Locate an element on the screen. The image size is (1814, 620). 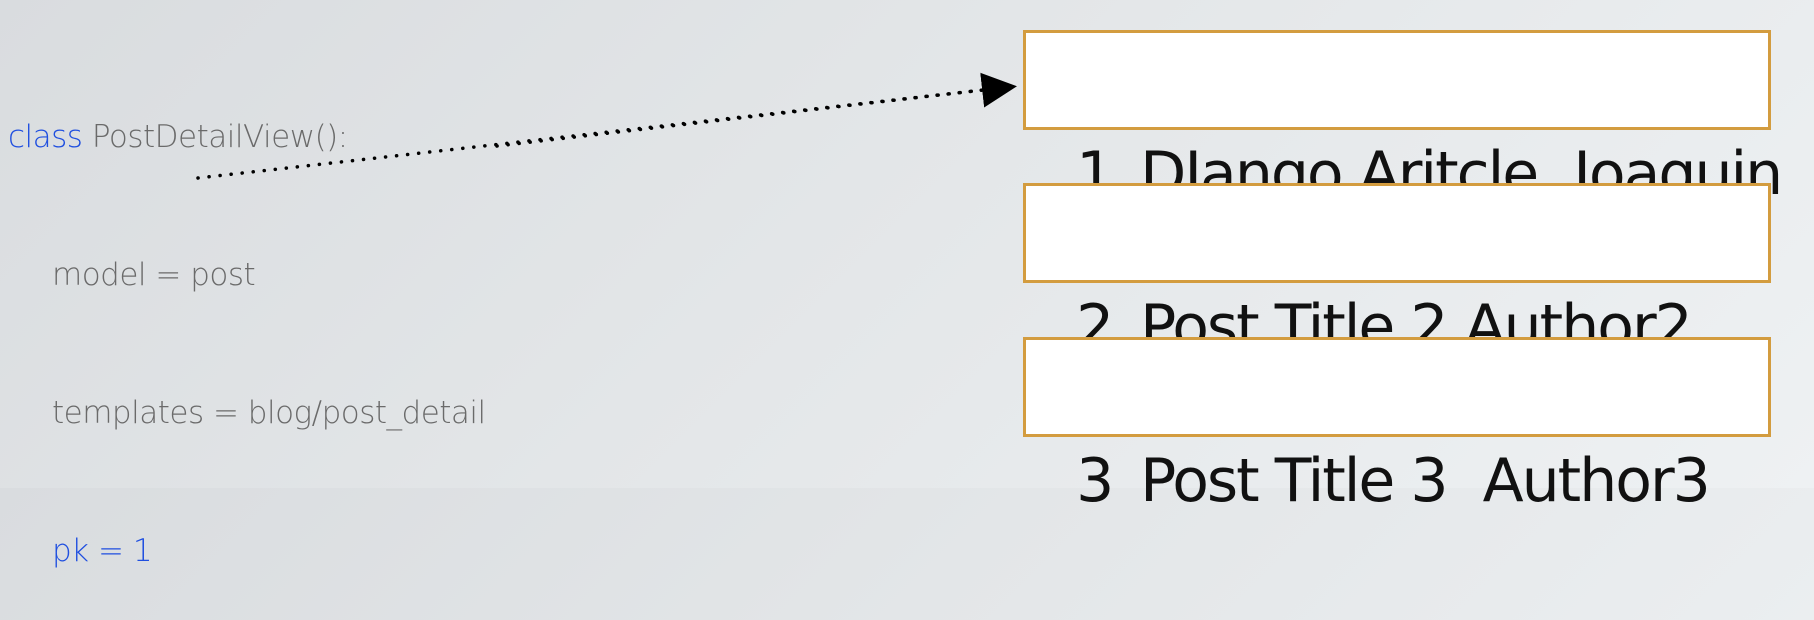
code-line-model: model = post is located at coordinates (154, 275).